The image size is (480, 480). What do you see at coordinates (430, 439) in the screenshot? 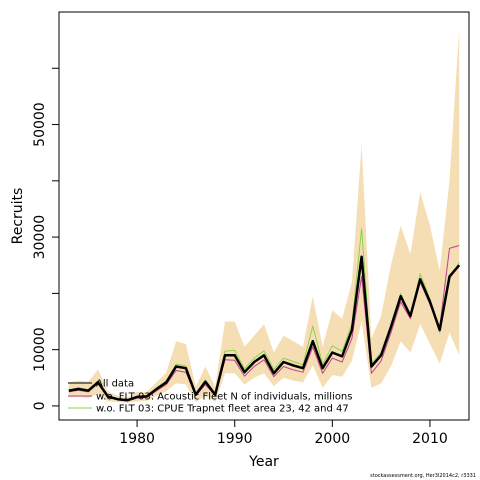
I see `x-tick-label: 2010` at bounding box center [430, 439].